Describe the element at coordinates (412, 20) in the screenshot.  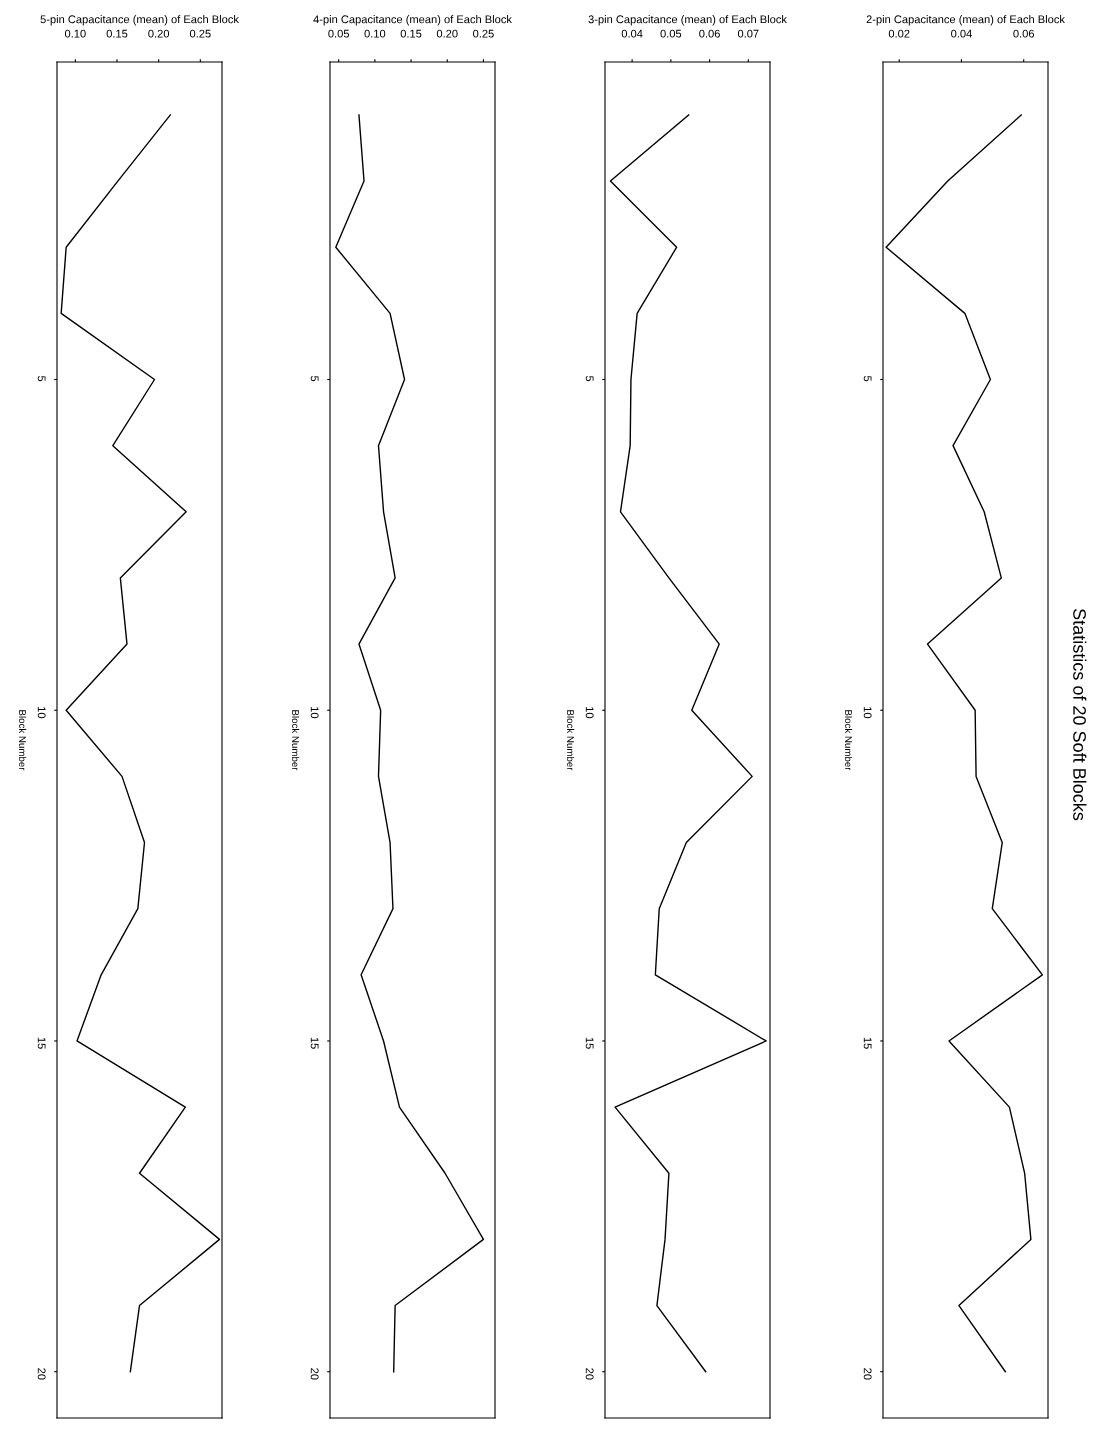
I see `chart-title: 4-pin Capacitance (mean) of Each Block` at that location.